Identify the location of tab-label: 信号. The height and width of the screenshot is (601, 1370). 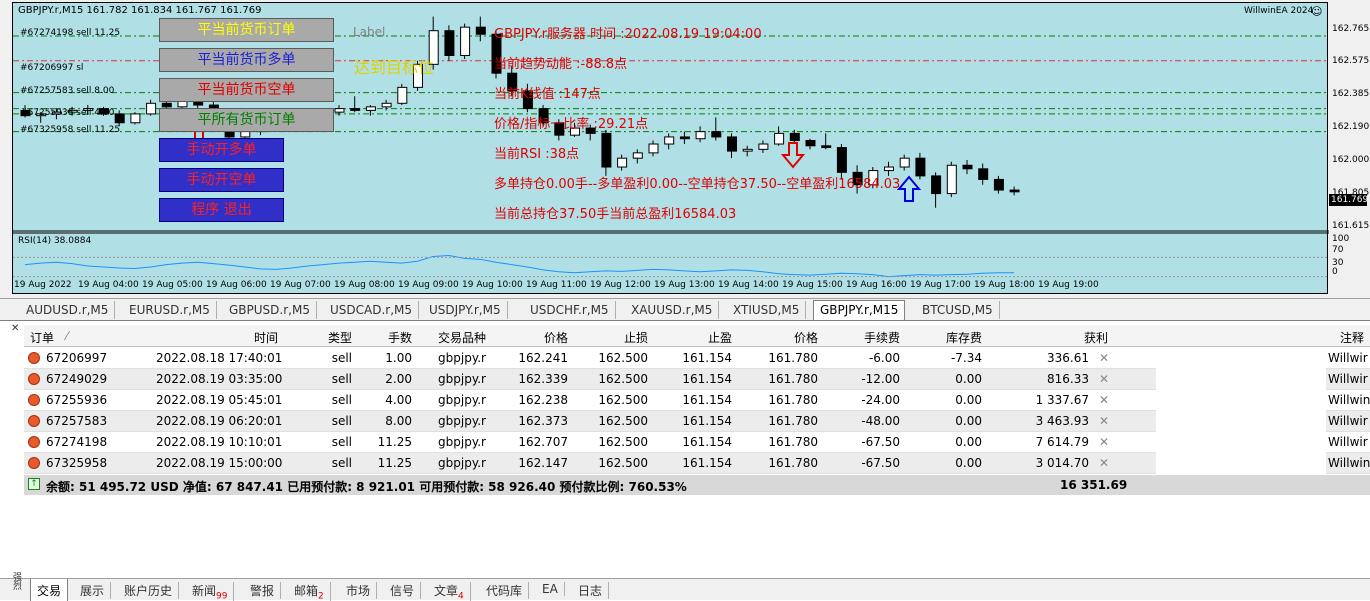
(402, 591).